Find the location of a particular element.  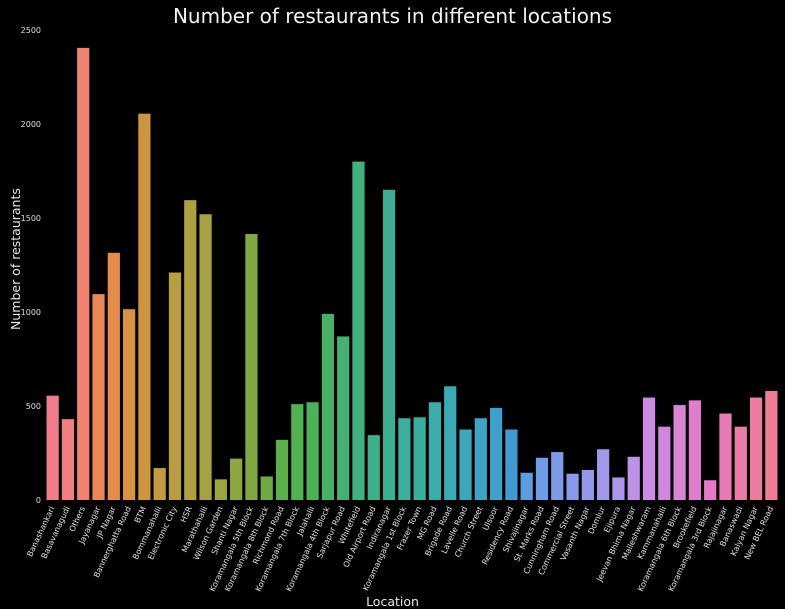

x-axis-title: Location is located at coordinates (392, 601).